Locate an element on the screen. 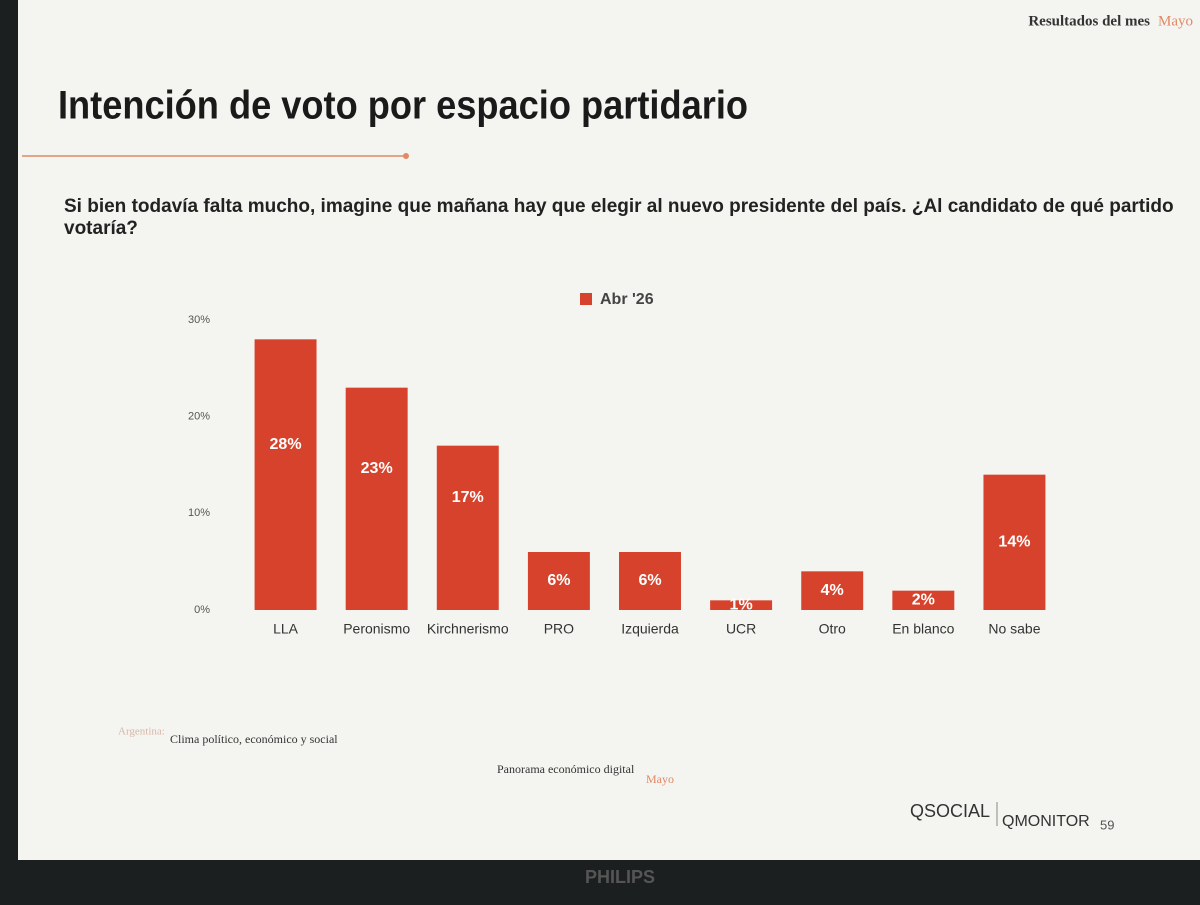  y-tick-label: 10% is located at coordinates (199, 513).